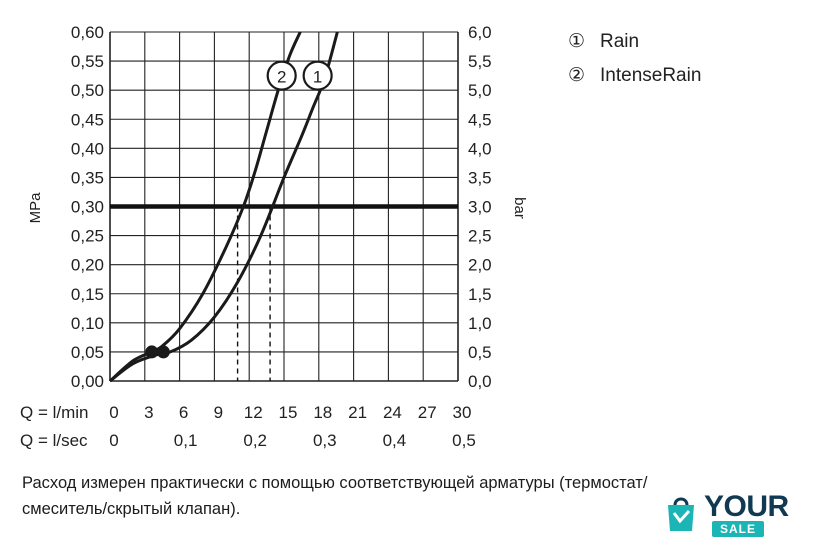 The height and width of the screenshot is (547, 840). I want to click on shopping-bag-icon, so click(681, 514).